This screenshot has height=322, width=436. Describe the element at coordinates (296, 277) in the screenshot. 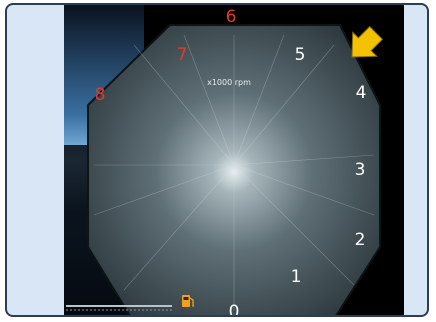

I see `rpm-mark-1: 1` at that location.